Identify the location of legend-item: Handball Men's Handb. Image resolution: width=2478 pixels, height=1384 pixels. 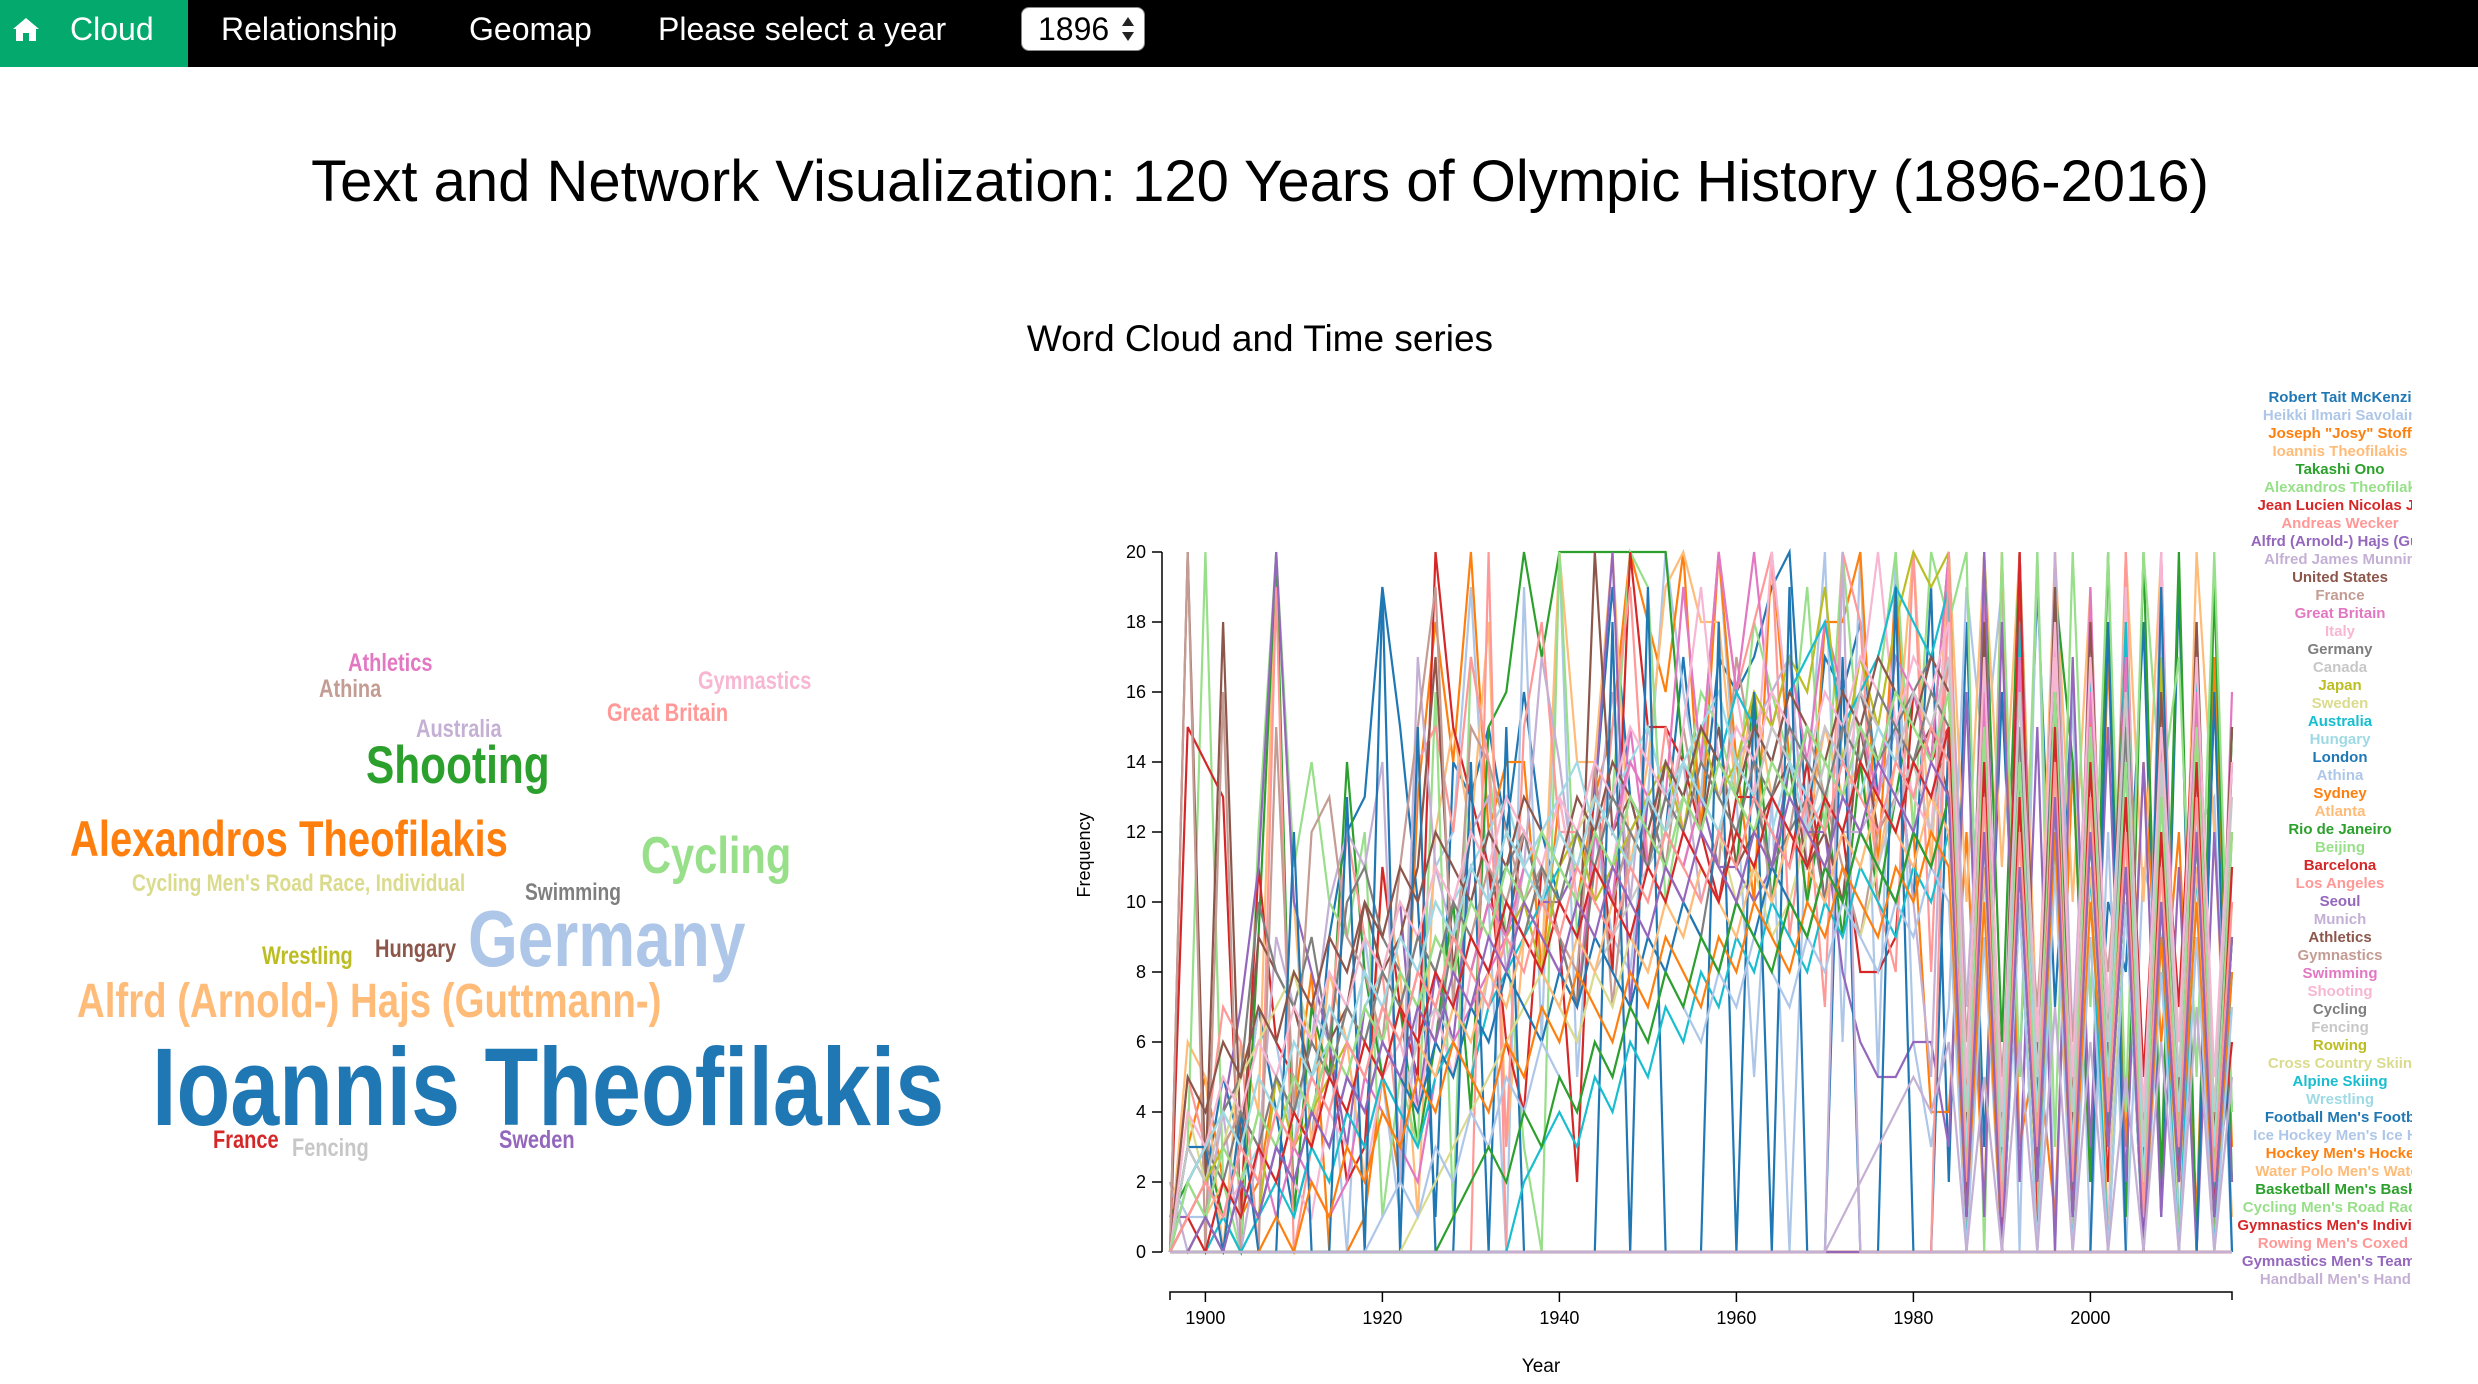
(2340, 1279).